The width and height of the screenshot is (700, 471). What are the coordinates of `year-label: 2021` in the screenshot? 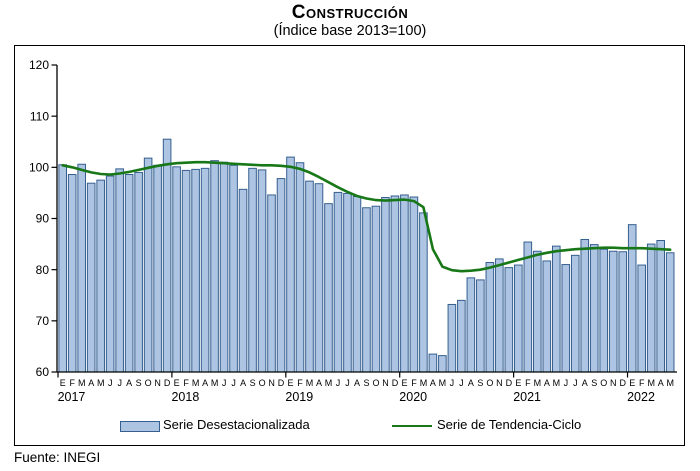 It's located at (527, 397).